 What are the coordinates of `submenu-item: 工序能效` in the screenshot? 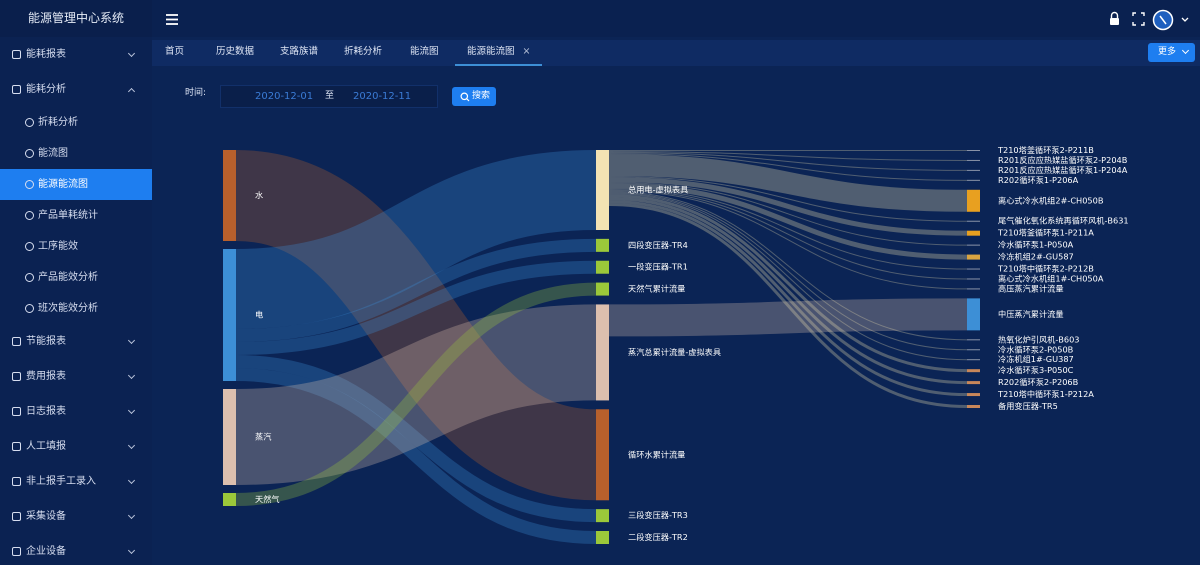 It's located at (76, 246).